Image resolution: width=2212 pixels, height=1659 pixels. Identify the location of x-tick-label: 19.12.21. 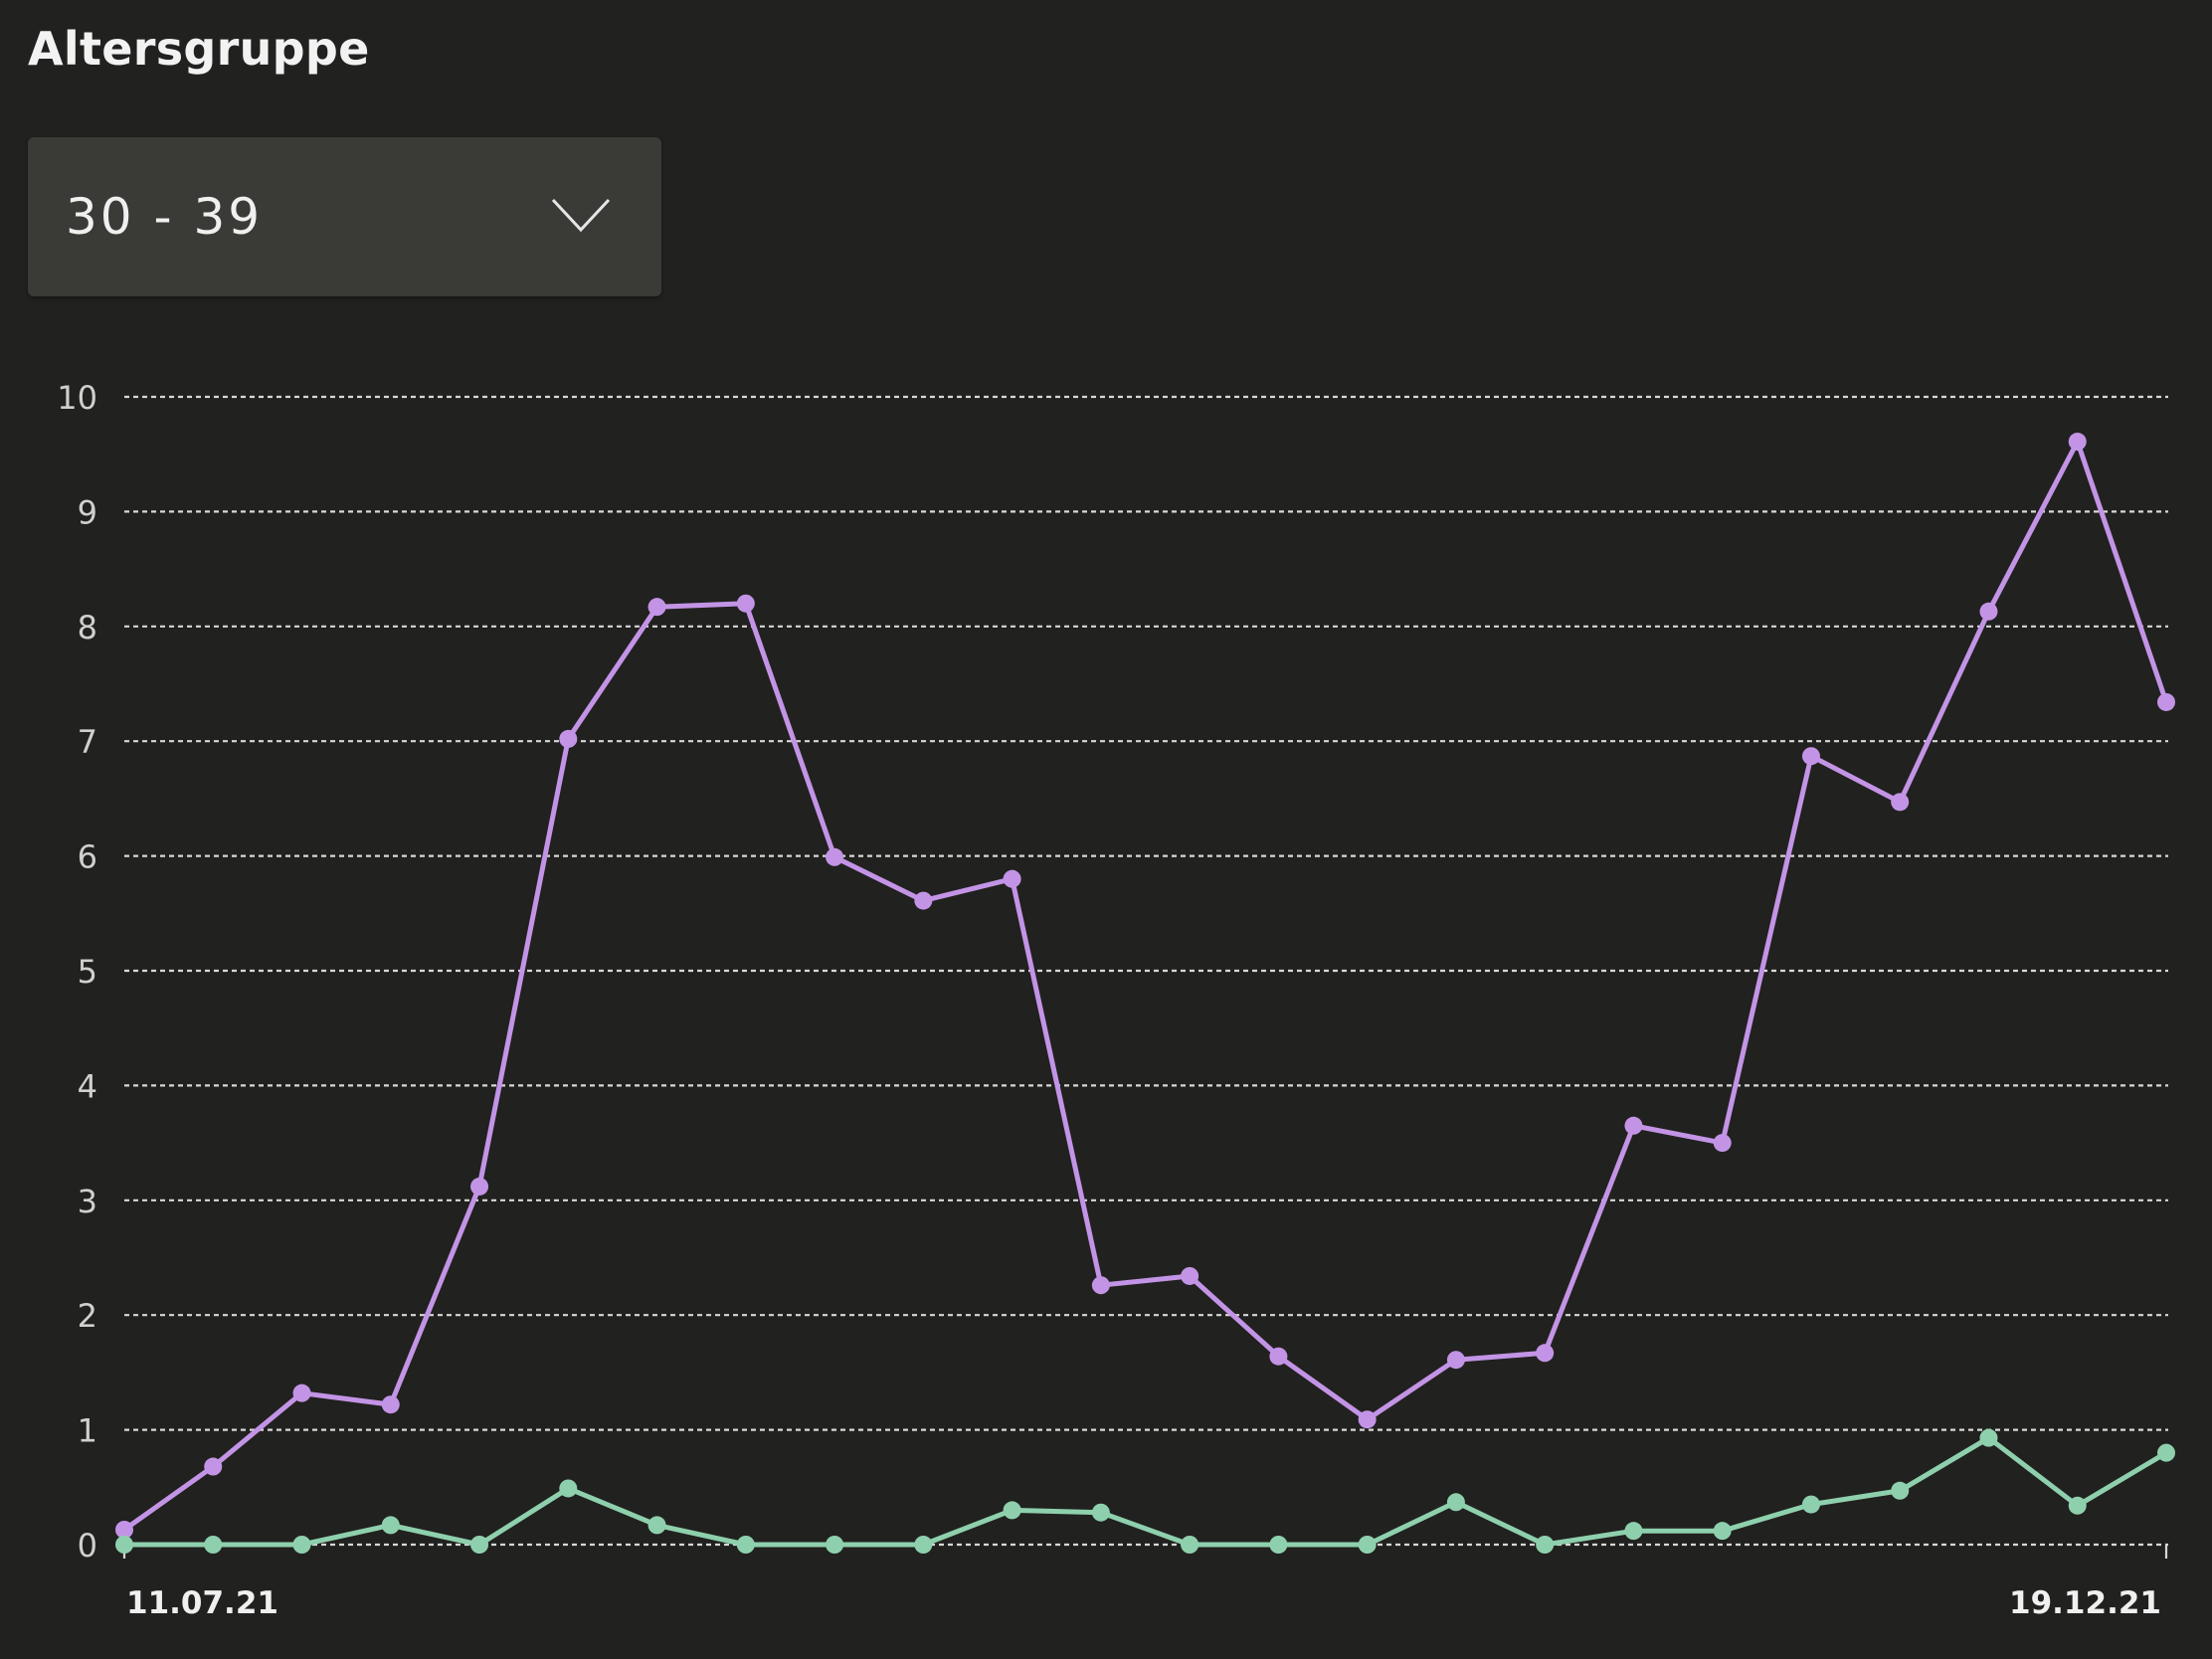
(2085, 1603).